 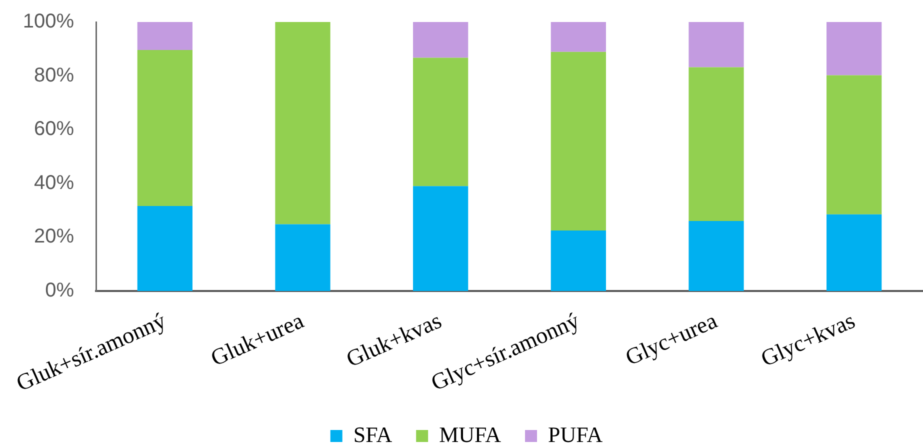 I want to click on legend-label: MUFA, so click(x=470, y=434).